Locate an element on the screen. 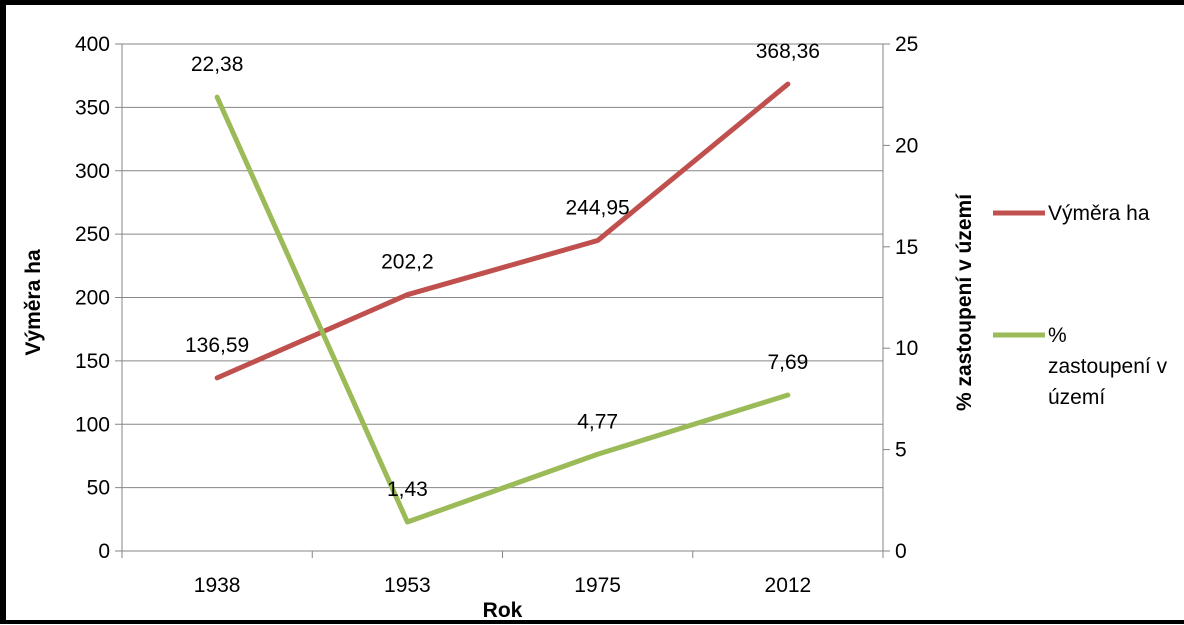 The width and height of the screenshot is (1184, 625). legend-label-vymera: Výměra ha is located at coordinates (1099, 213).